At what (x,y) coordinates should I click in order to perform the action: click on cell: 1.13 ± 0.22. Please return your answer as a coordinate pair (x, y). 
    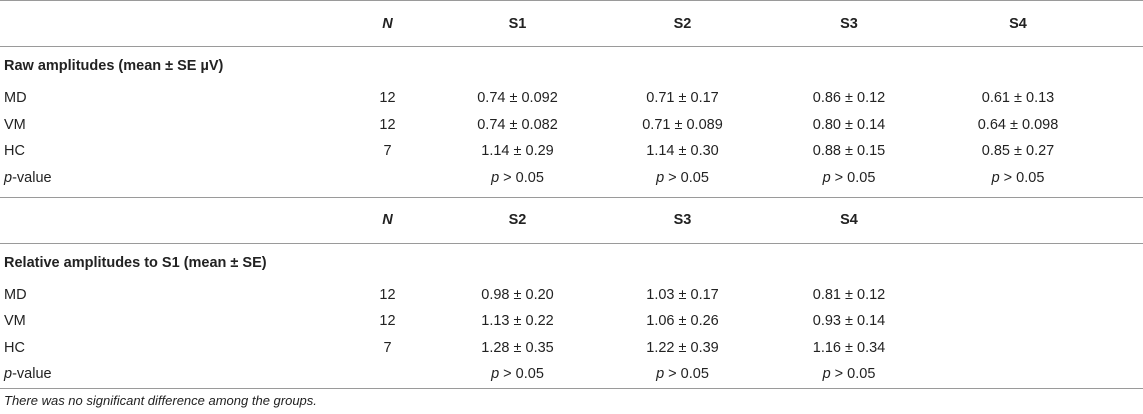
    Looking at the image, I should click on (517, 321).